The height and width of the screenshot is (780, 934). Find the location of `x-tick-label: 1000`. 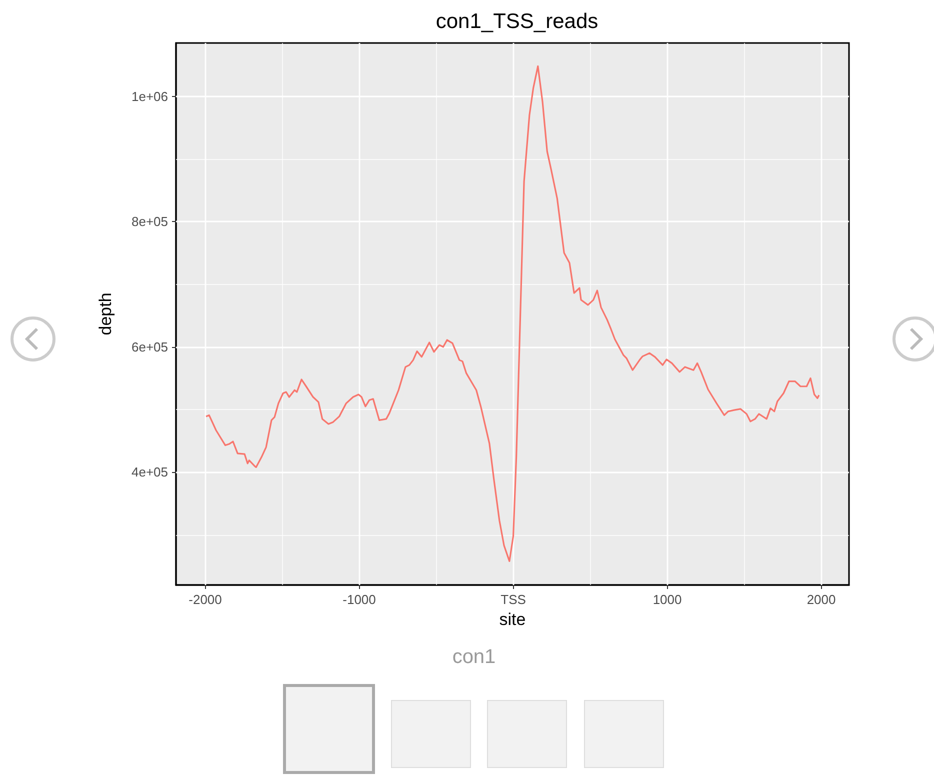

x-tick-label: 1000 is located at coordinates (667, 599).